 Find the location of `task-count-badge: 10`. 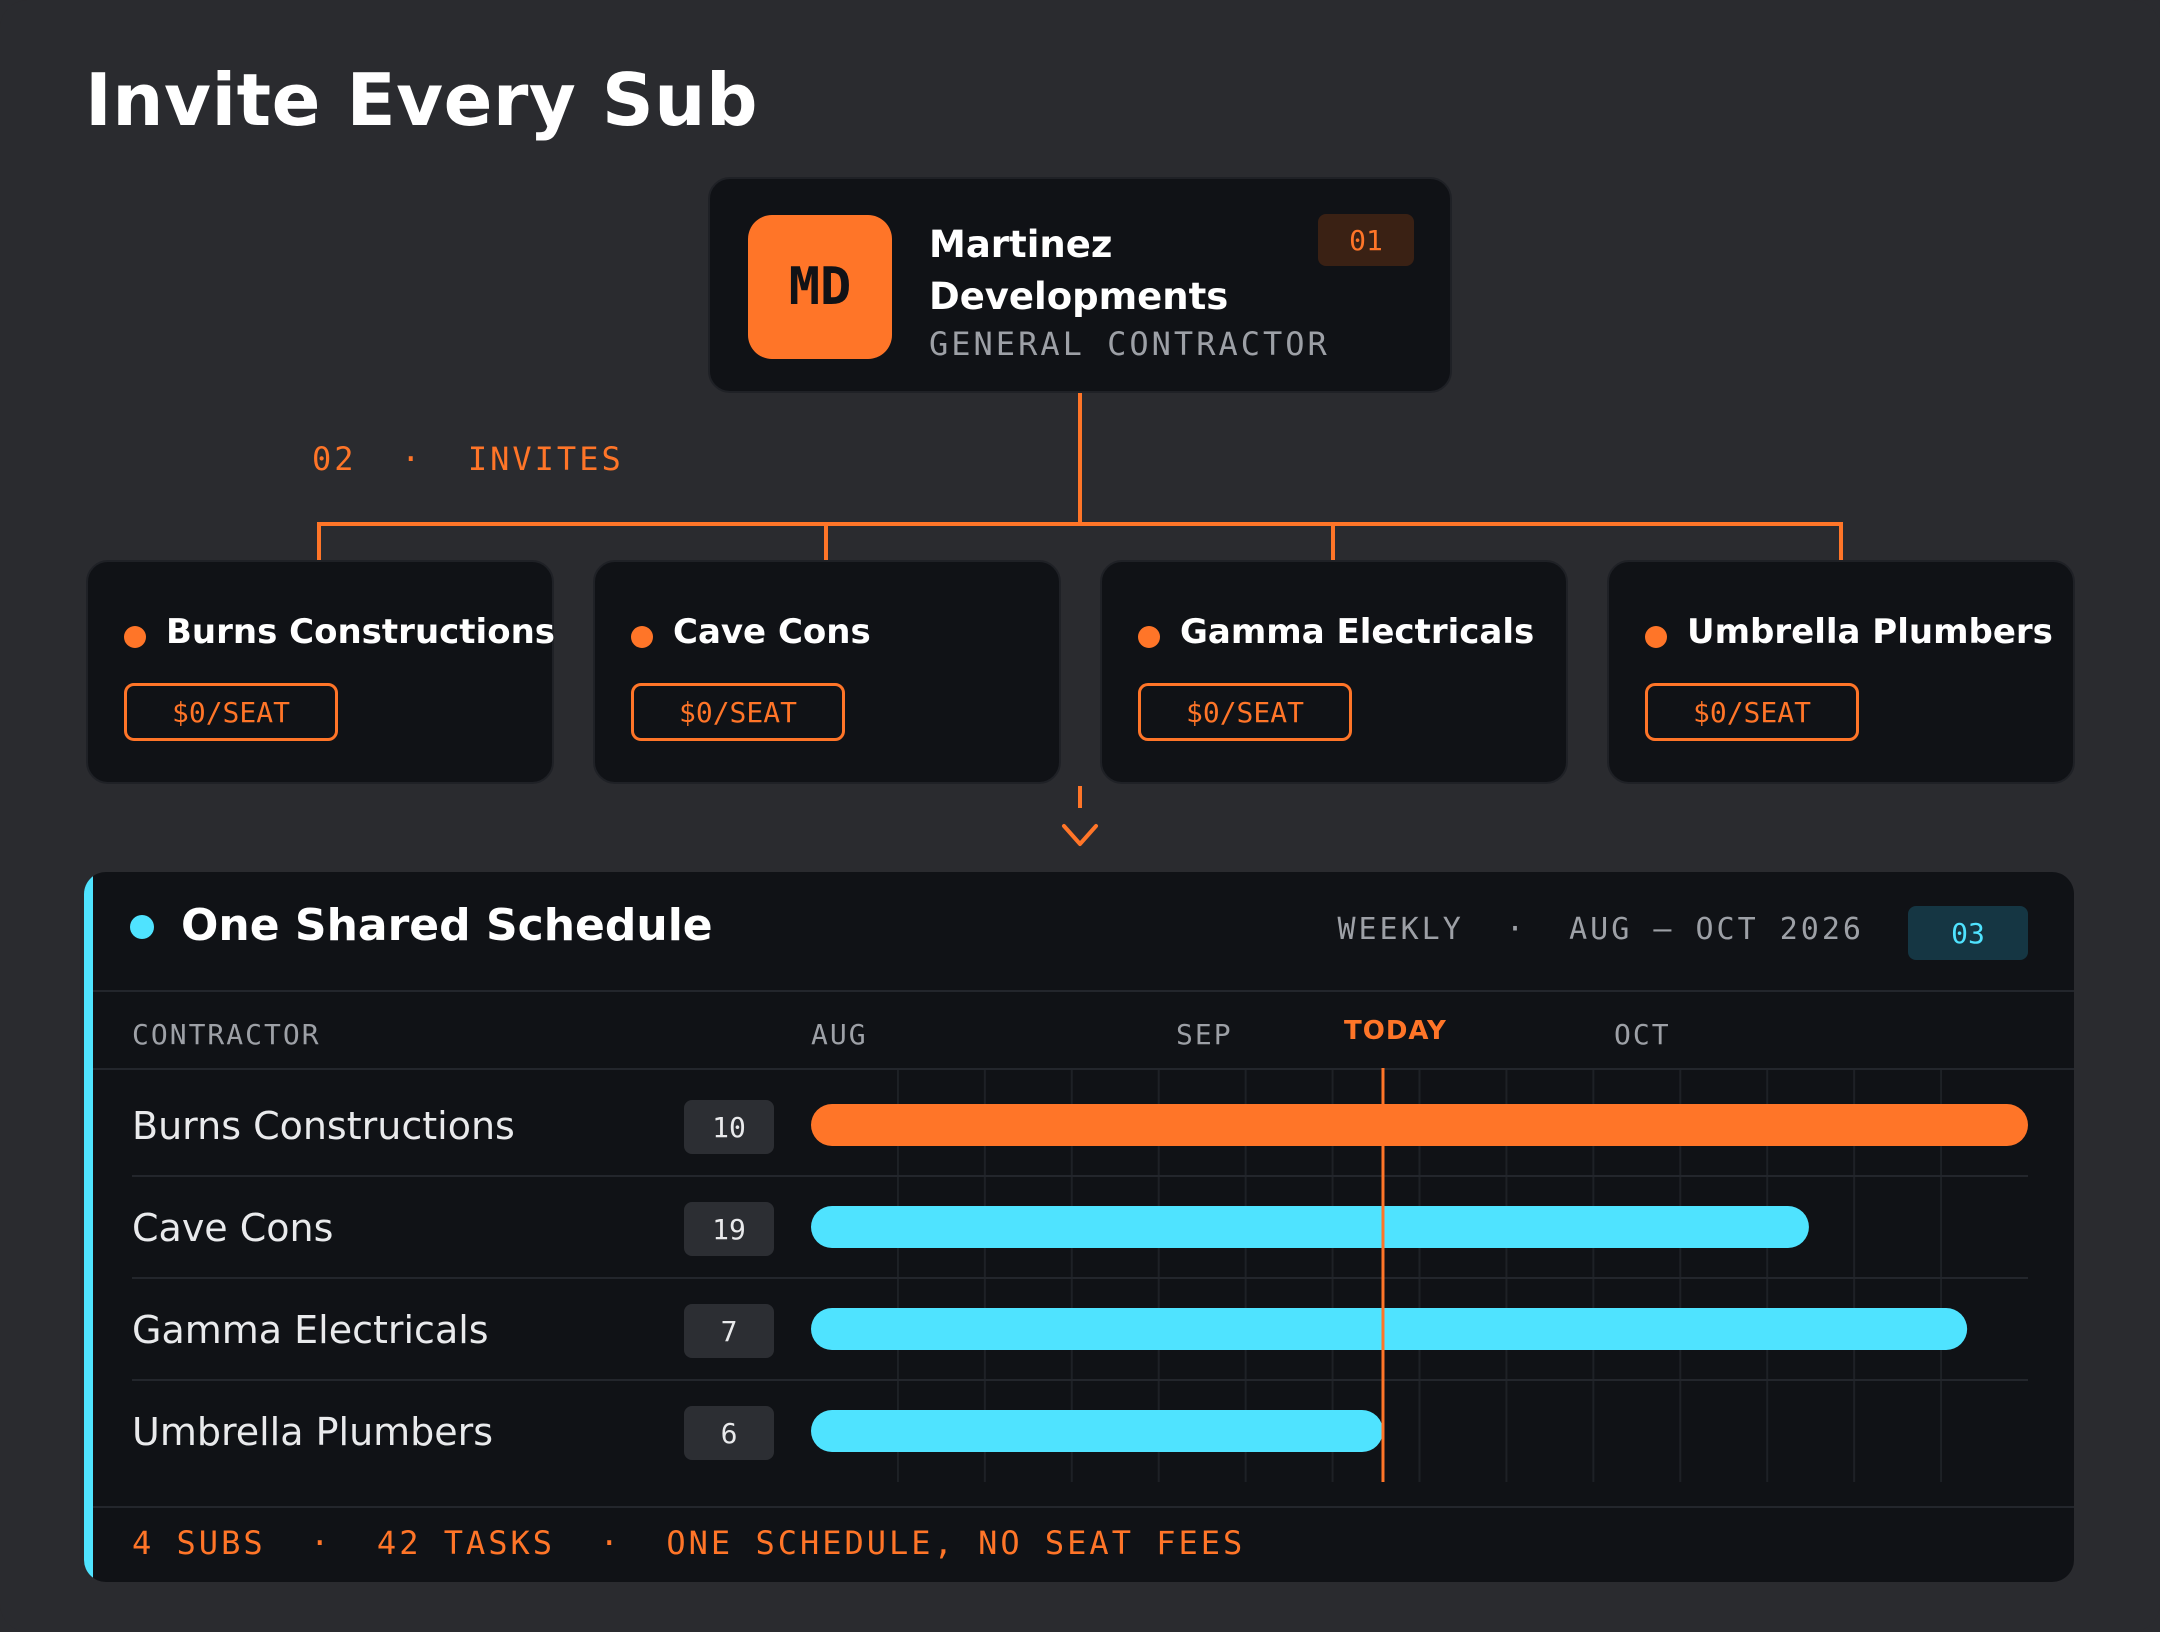

task-count-badge: 10 is located at coordinates (729, 1127).